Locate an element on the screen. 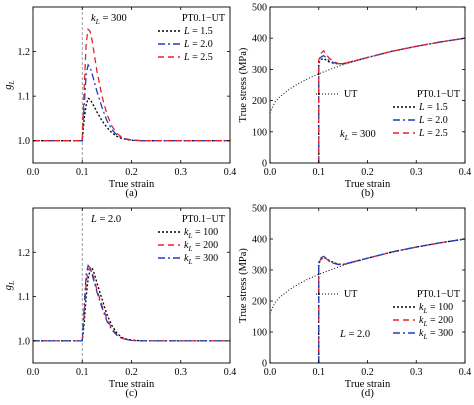 This screenshot has width=474, height=405. panel-label: (a) is located at coordinates (131, 193).